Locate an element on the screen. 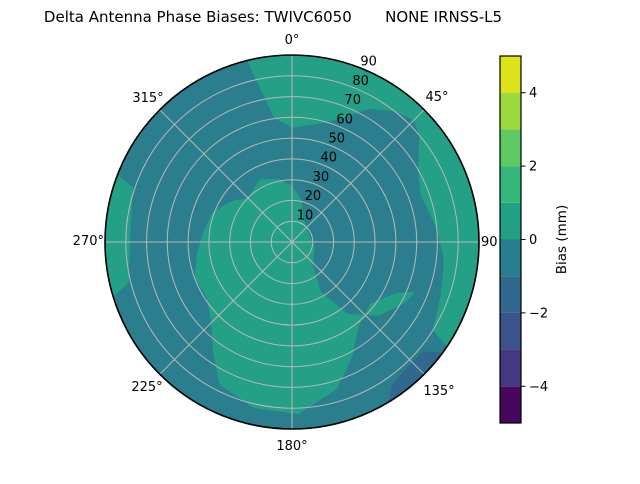 The height and width of the screenshot is (484, 640). colorbar-tick-label-neg2: −2 is located at coordinates (538, 313).